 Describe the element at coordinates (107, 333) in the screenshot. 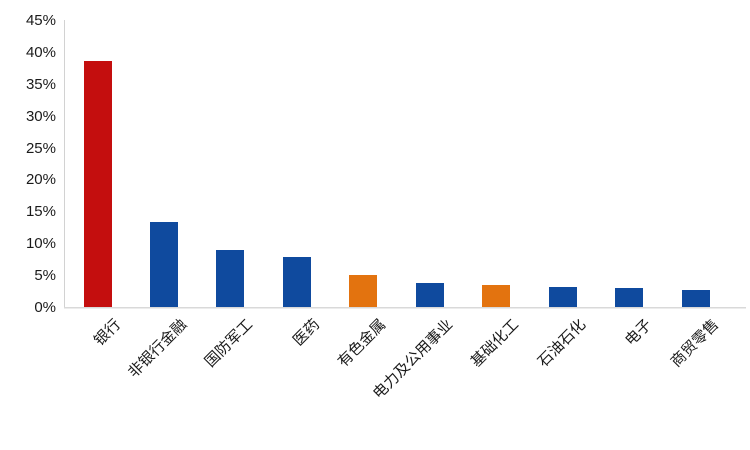

I see `x-axis-tick-label: 银行` at that location.